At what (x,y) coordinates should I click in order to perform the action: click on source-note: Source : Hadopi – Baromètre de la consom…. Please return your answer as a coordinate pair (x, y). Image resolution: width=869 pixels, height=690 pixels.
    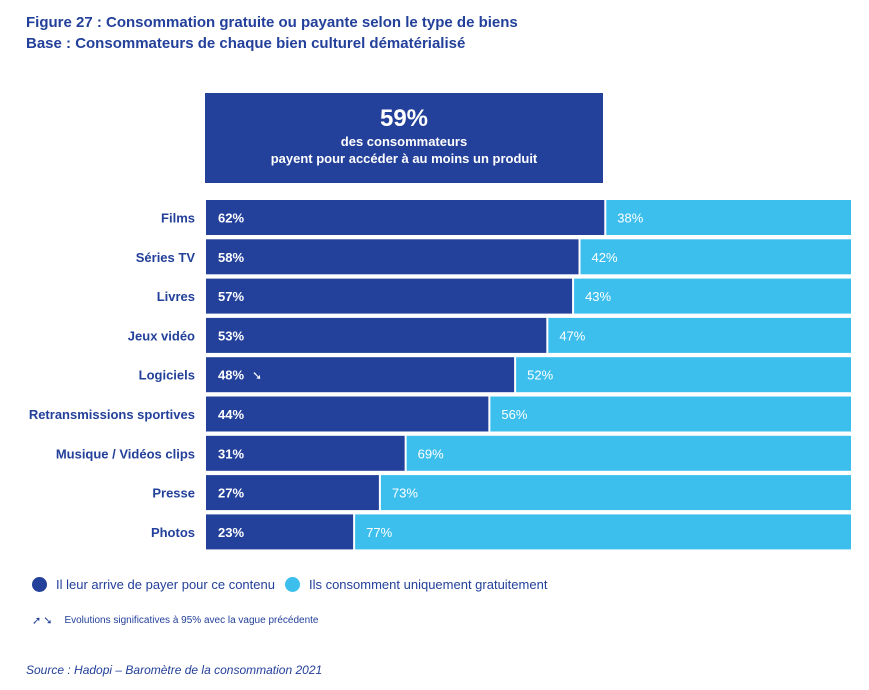
    Looking at the image, I should click on (174, 670).